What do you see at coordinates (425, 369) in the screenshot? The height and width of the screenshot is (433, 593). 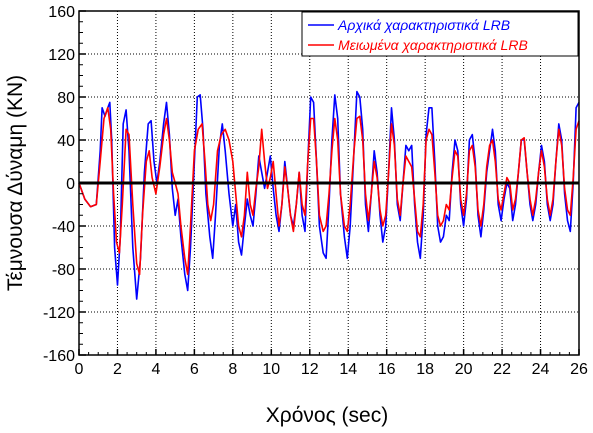 I see `x-tick-label: 18` at bounding box center [425, 369].